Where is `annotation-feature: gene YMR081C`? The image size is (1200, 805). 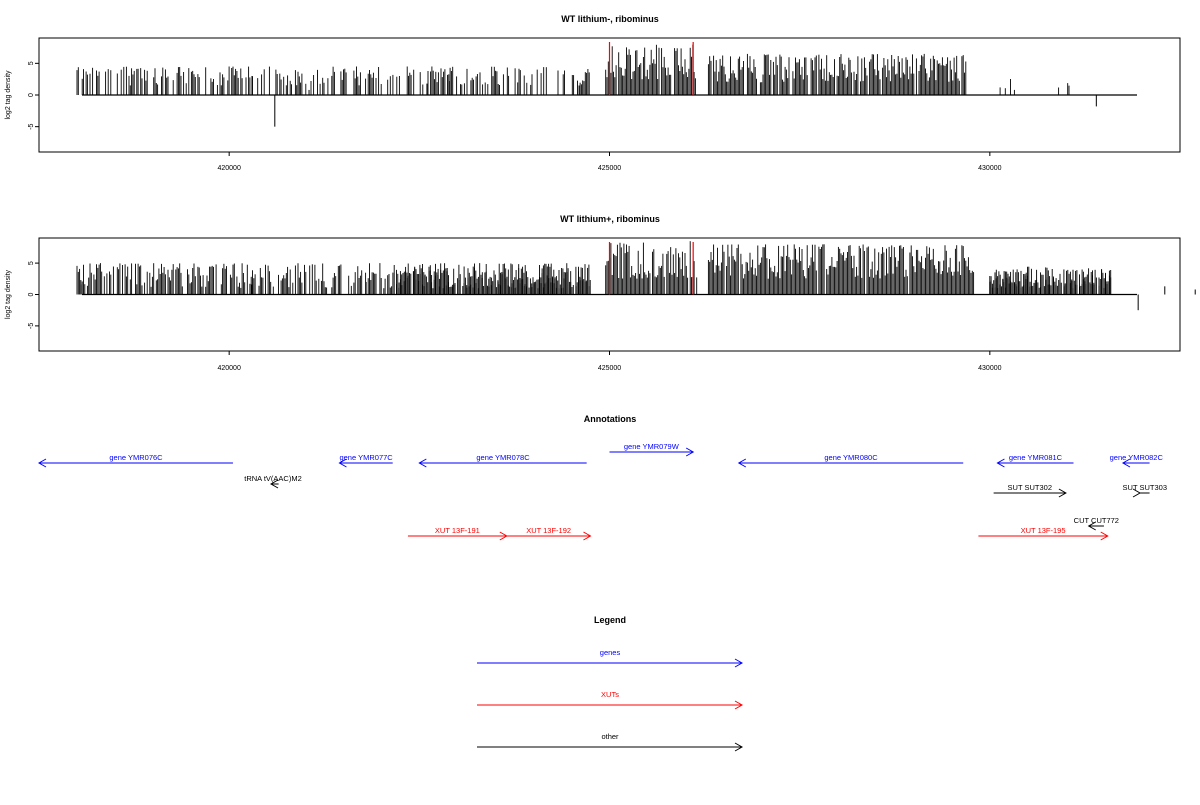
annotation-feature: gene YMR081C is located at coordinates (1035, 460).